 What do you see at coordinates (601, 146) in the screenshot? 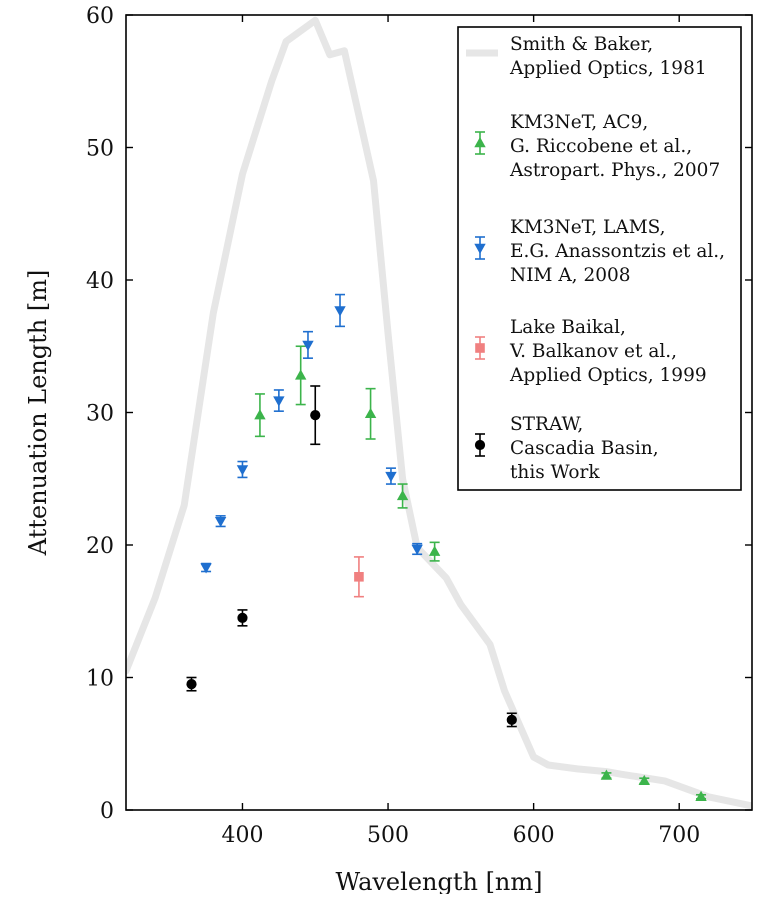
I see `legend-label: G. Riccobene et al.,` at bounding box center [601, 146].